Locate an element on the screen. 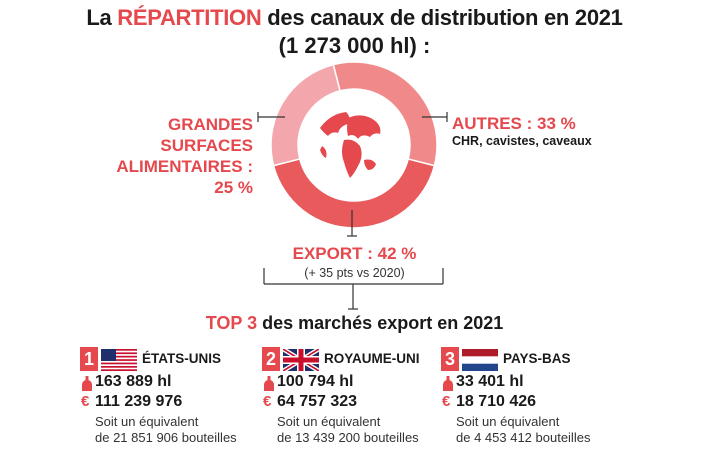 This screenshot has height=473, width=709. usa-flag-icon is located at coordinates (119, 360).